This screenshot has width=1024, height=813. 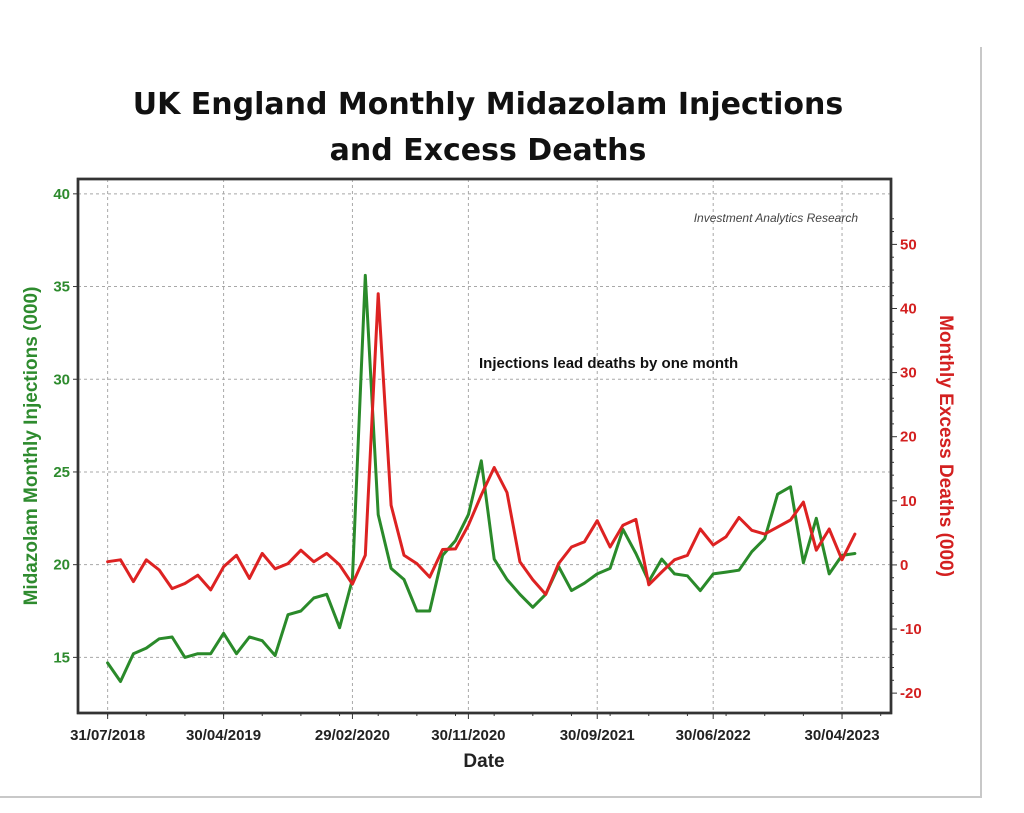 What do you see at coordinates (483, 761) in the screenshot?
I see `x-axis-title: Date` at bounding box center [483, 761].